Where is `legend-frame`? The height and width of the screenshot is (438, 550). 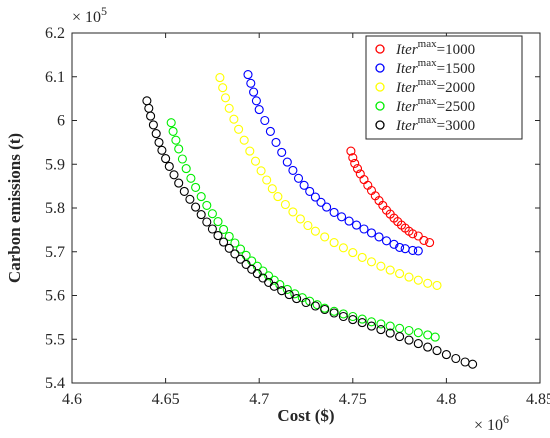 legend-frame is located at coordinates (444, 87).